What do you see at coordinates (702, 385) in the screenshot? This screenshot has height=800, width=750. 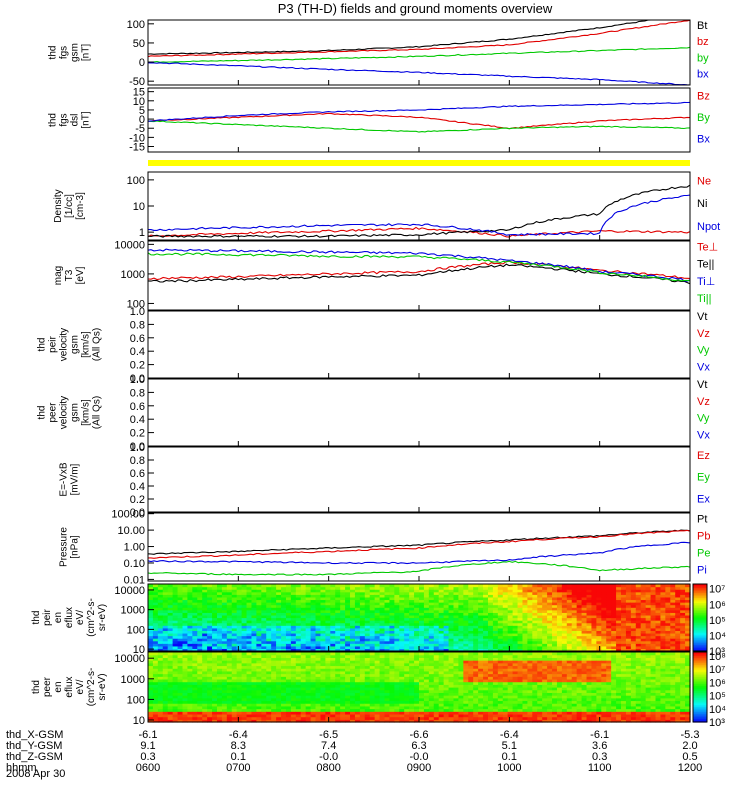 I see `legend-entry-Vt: Vt` at bounding box center [702, 385].